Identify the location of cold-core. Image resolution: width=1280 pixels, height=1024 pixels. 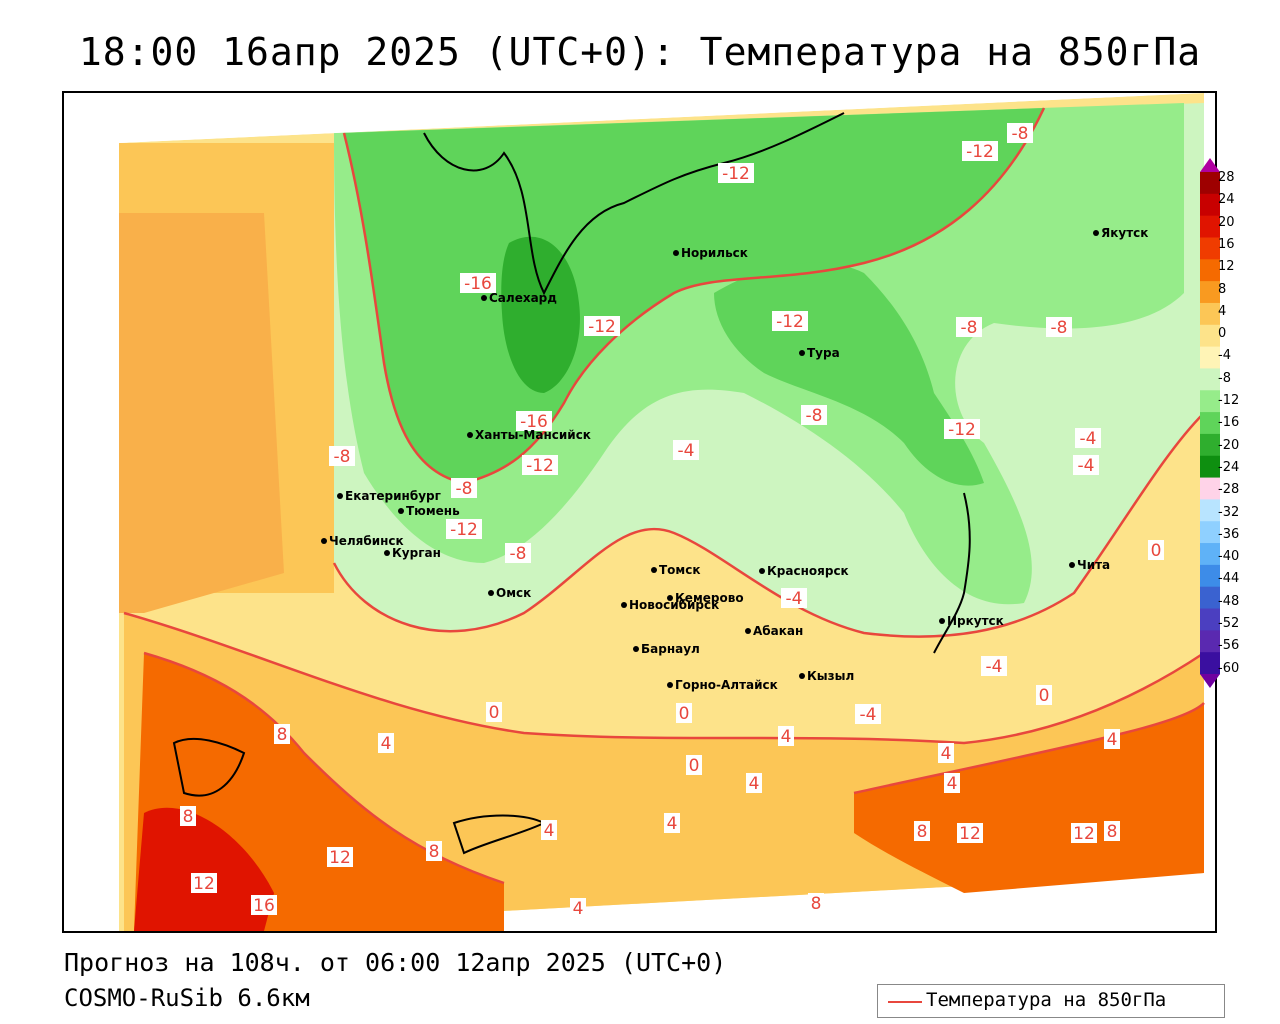
(540, 314).